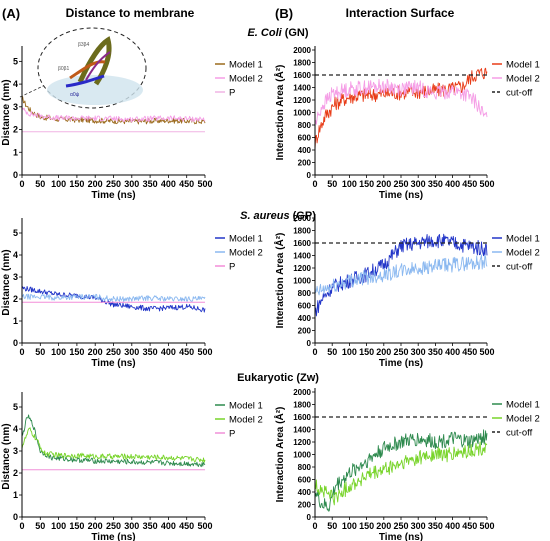  What do you see at coordinates (95, 526) in the screenshot?
I see `x-tick-label: 200` at bounding box center [95, 526].